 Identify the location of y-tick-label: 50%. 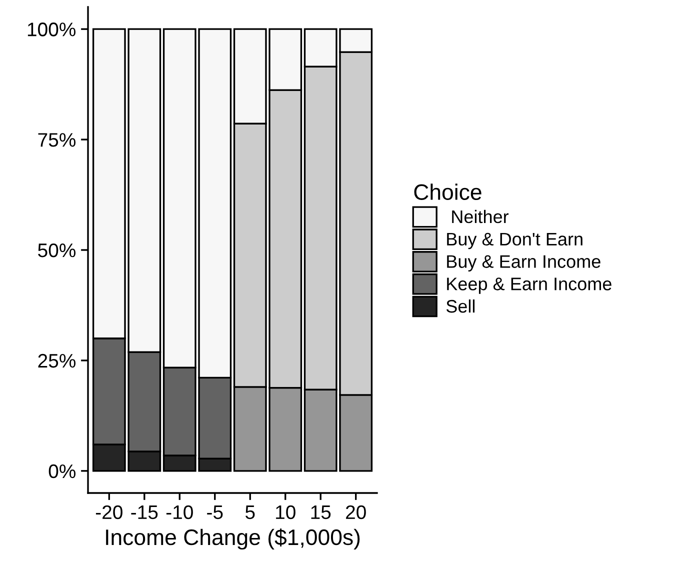
(57, 250).